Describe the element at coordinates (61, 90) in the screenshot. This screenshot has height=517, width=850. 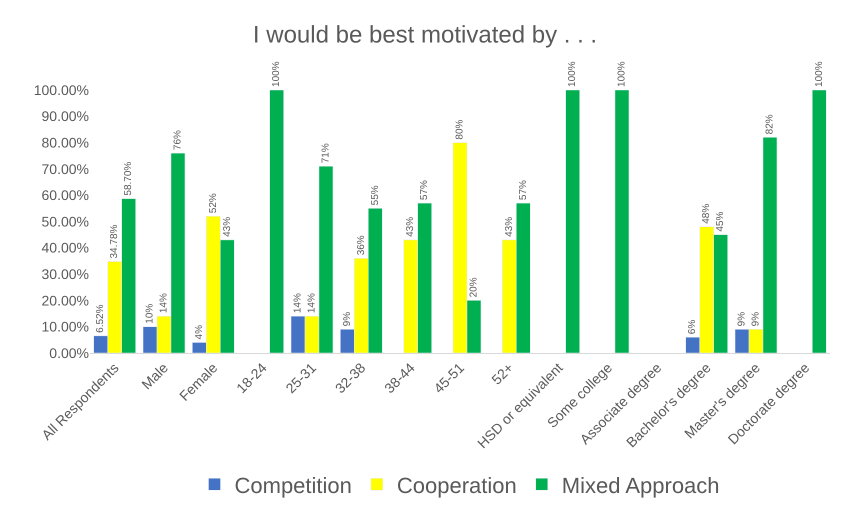
I see `y-tick-label: 100.00%` at that location.